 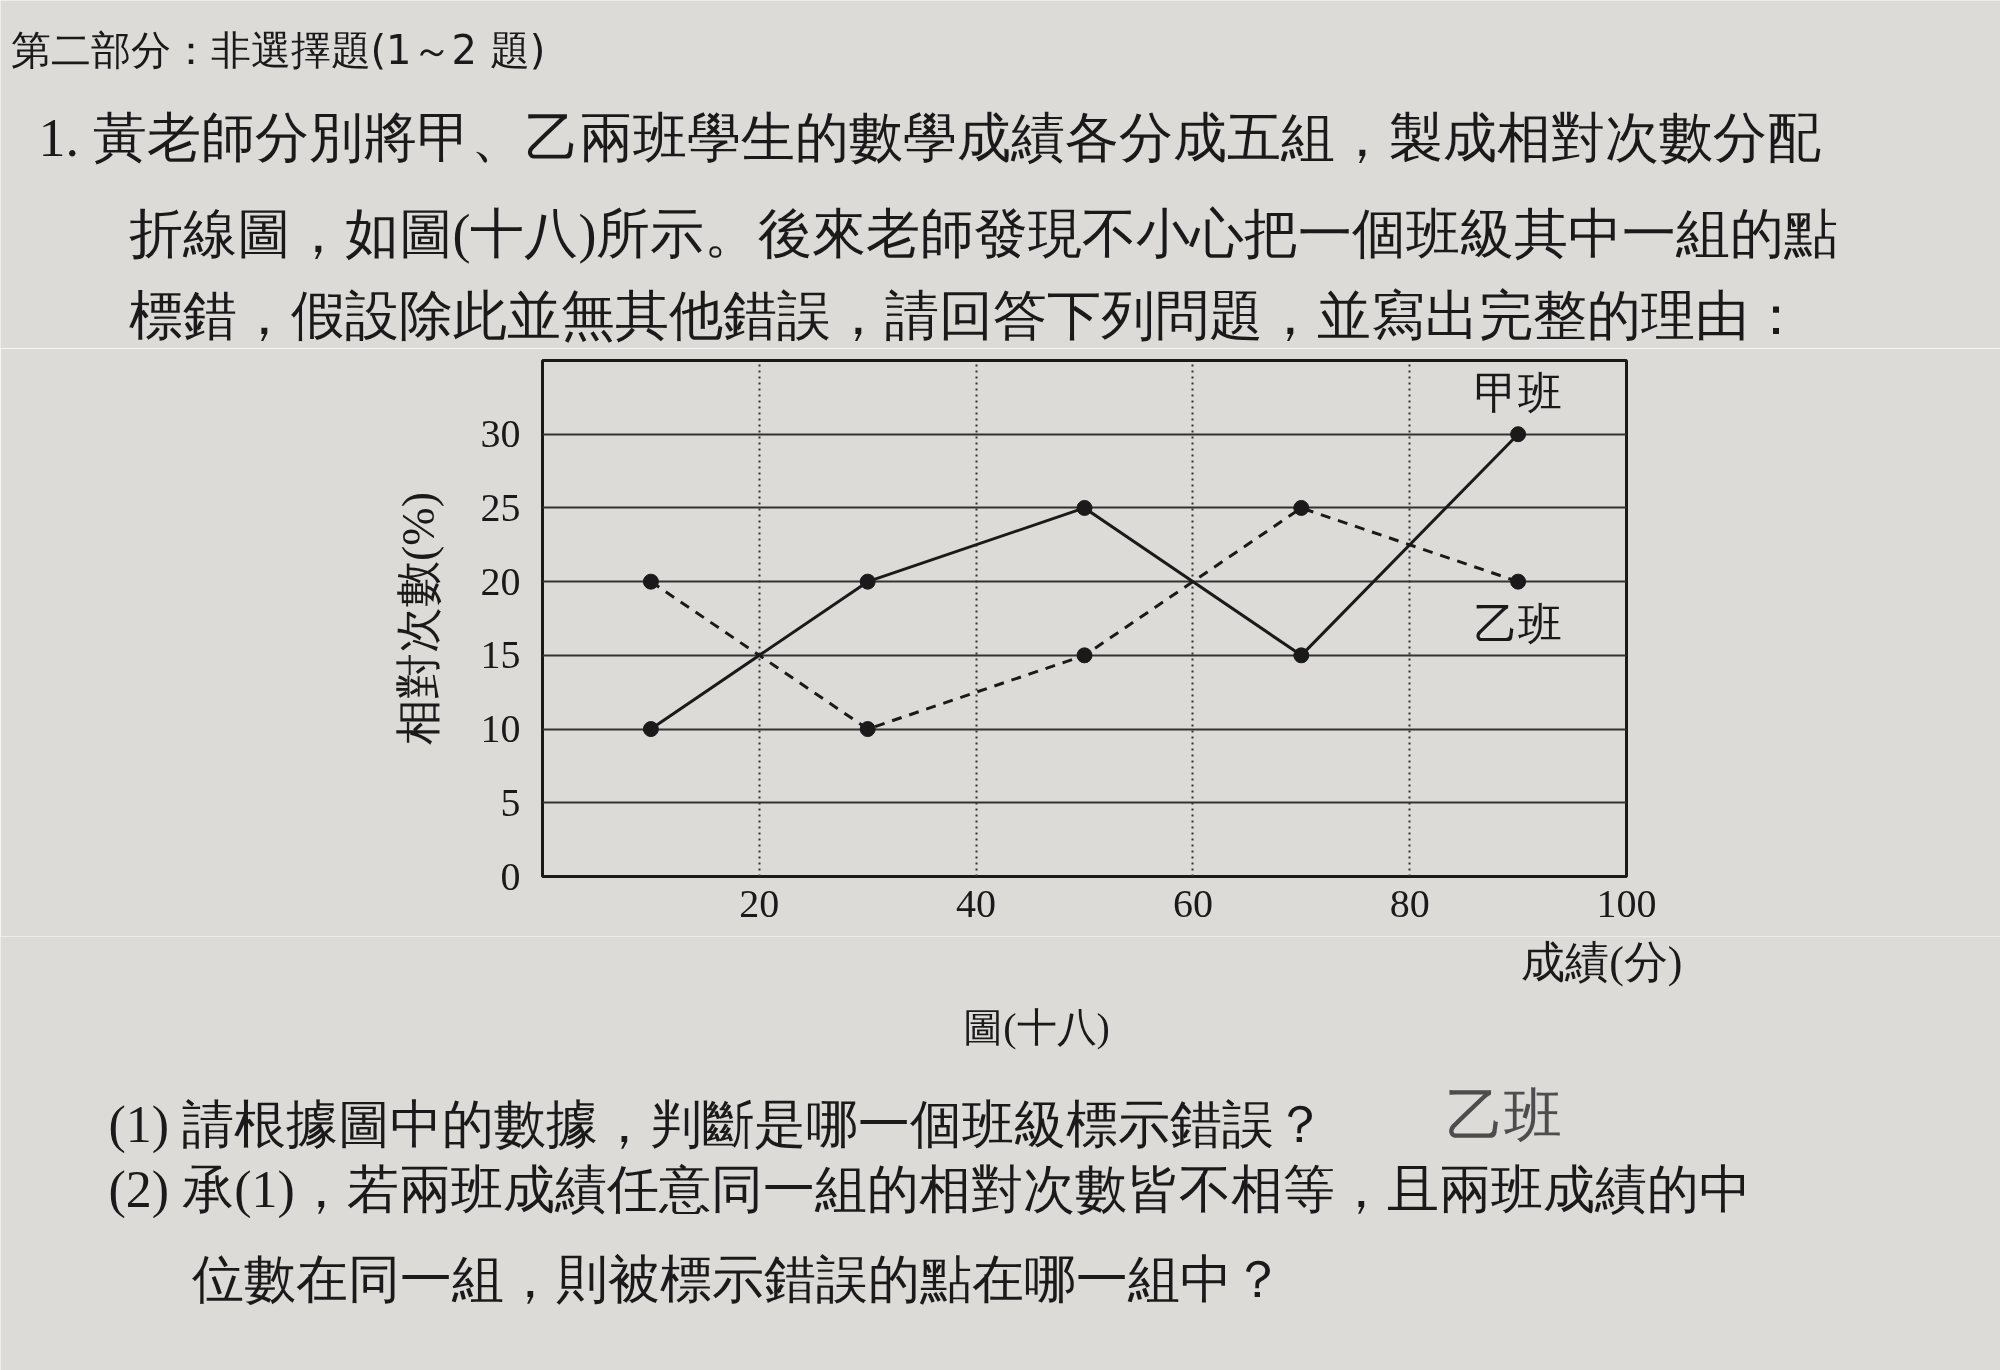 I want to click on text: (2) 承(1)，若兩班成績任意同一組的相對次數皆不相等，且兩班成績的中, so click(x=929, y=1189).